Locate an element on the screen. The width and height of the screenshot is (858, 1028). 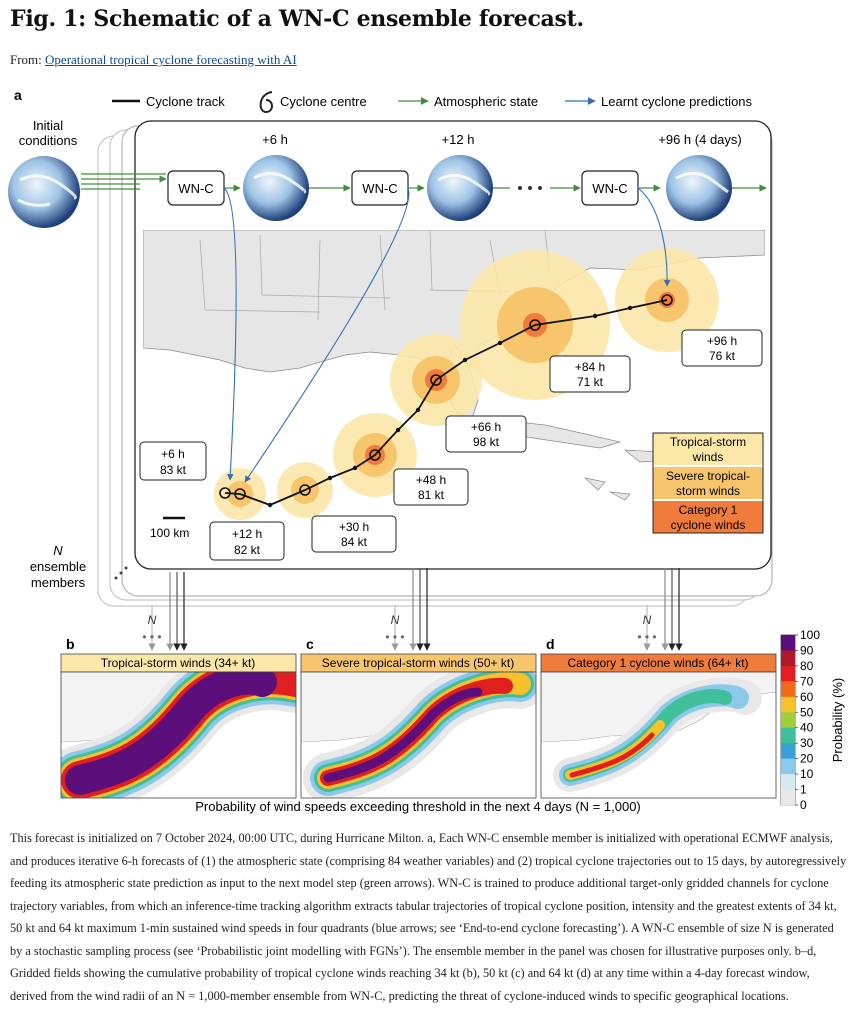
svg-text: Category 1 is located at coordinates (708, 510).